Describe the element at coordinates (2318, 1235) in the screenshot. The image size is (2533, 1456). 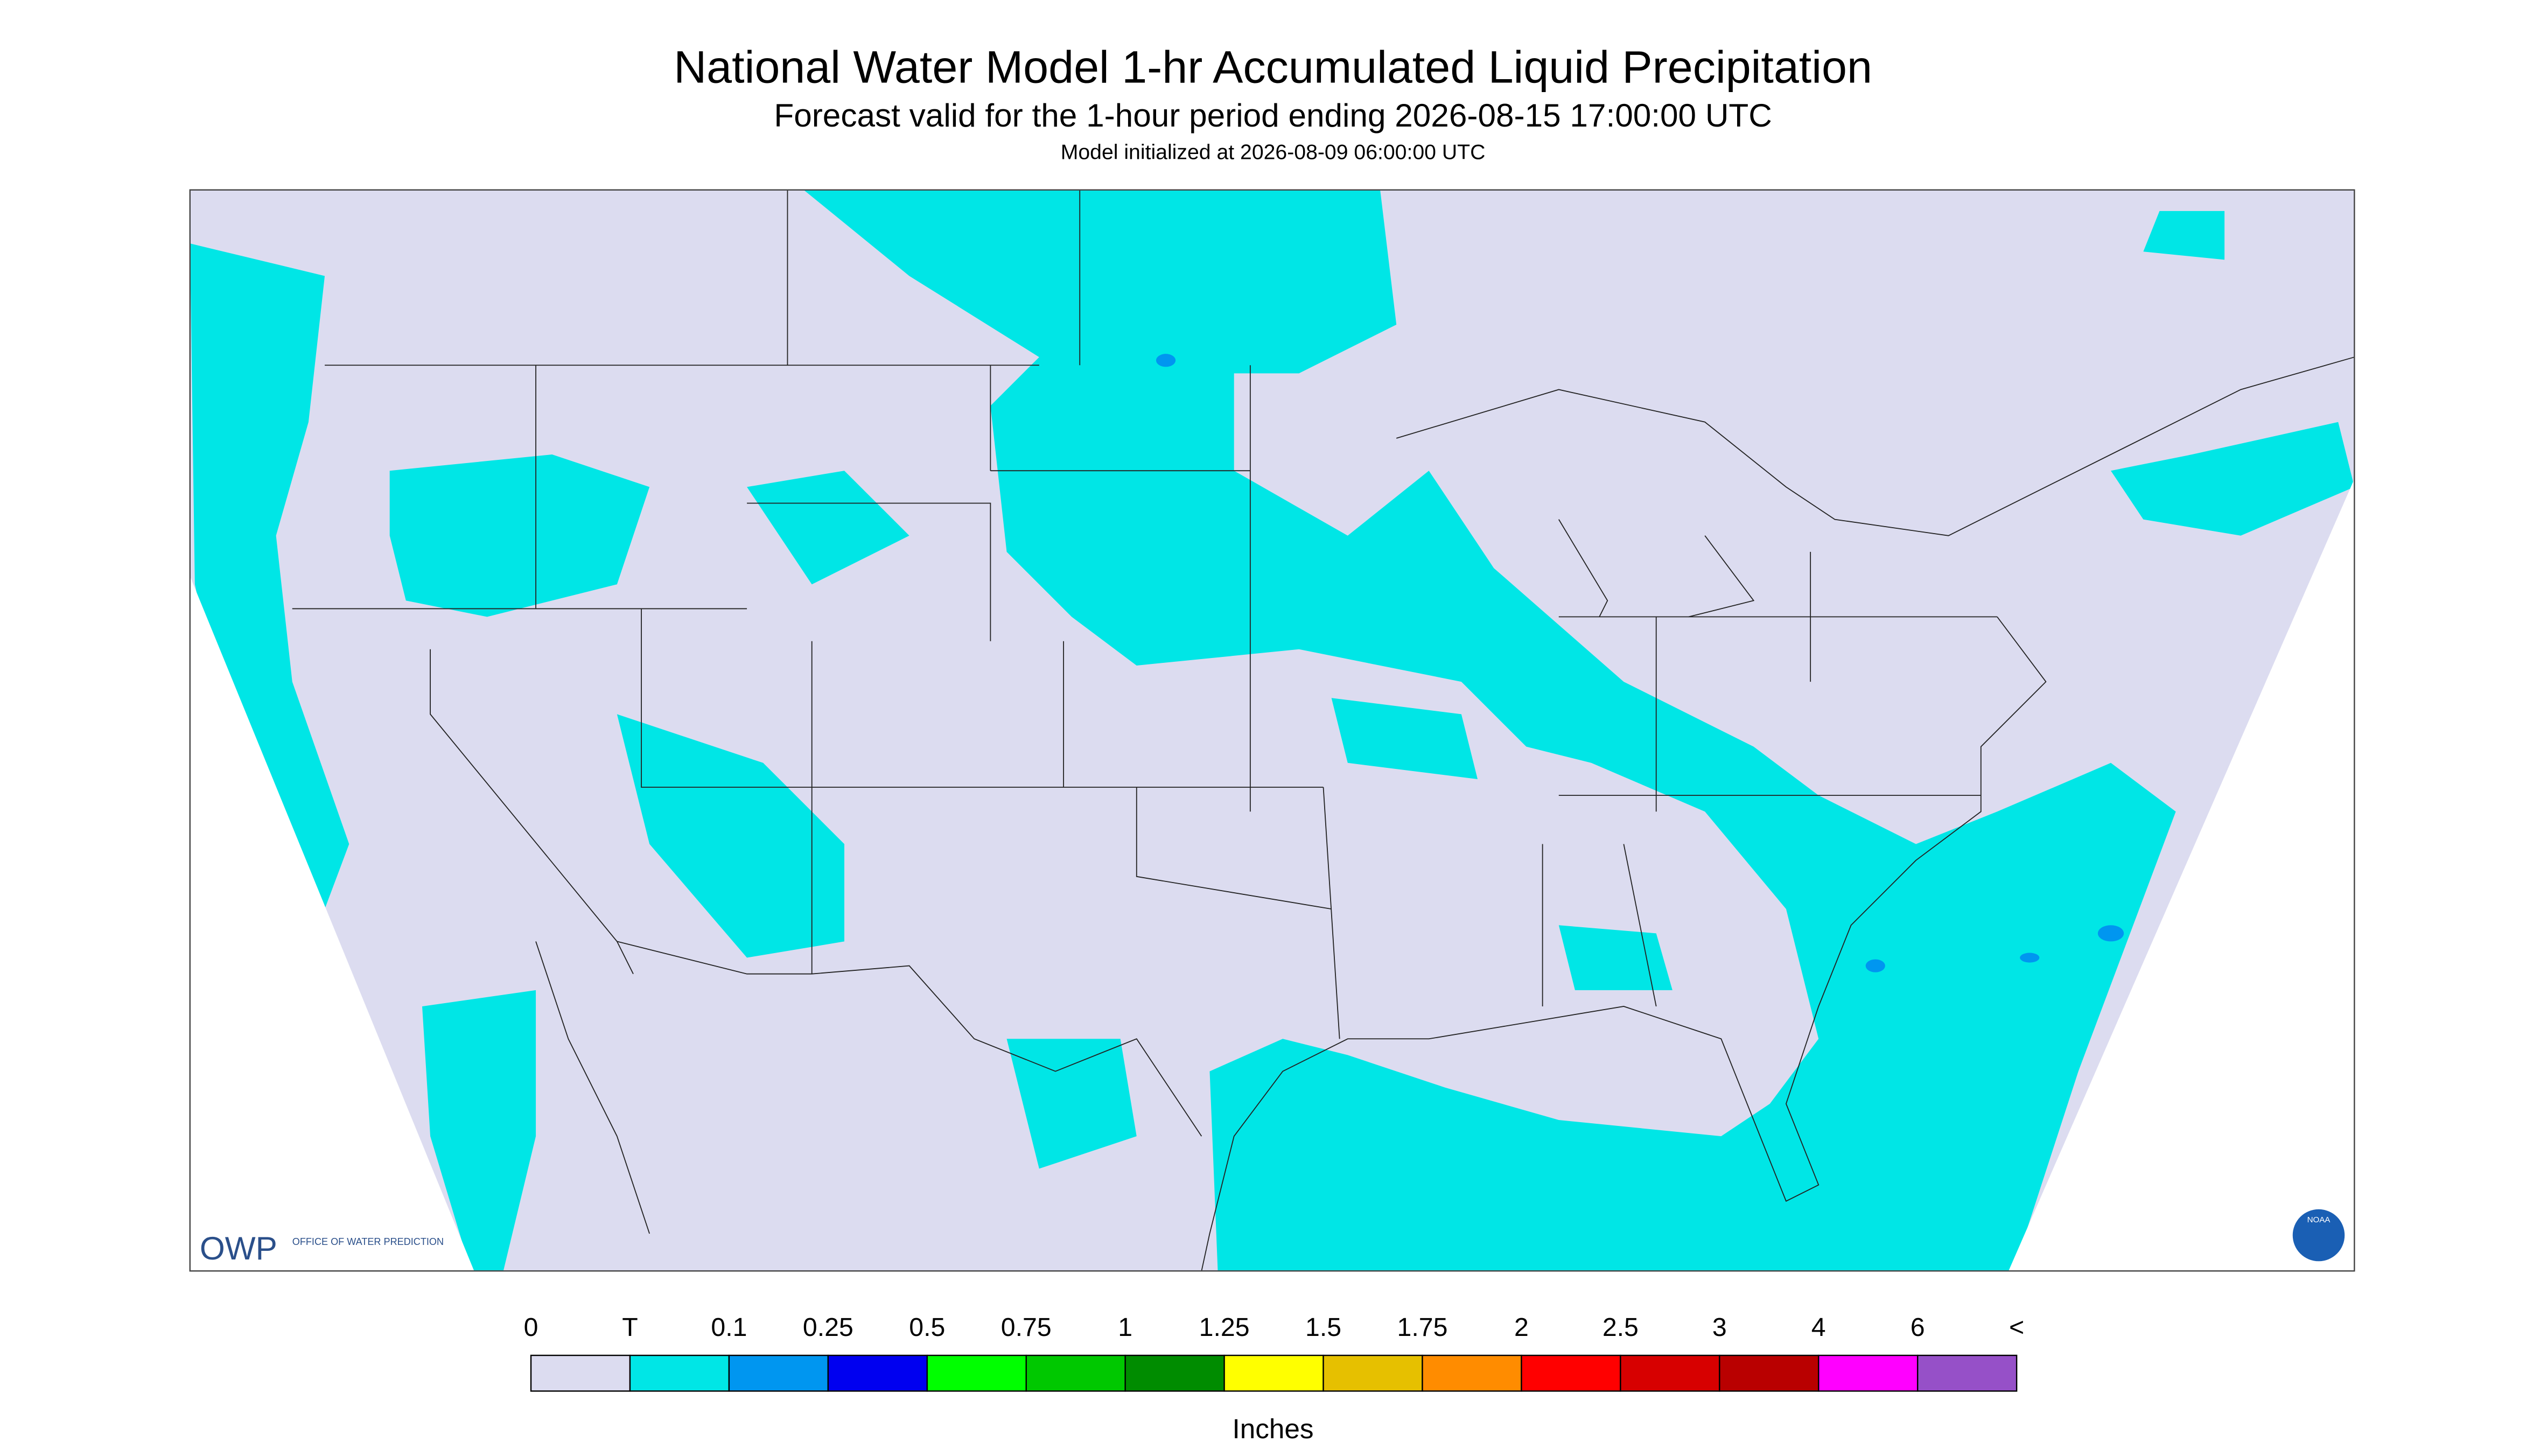
I see `noaa-logo` at that location.